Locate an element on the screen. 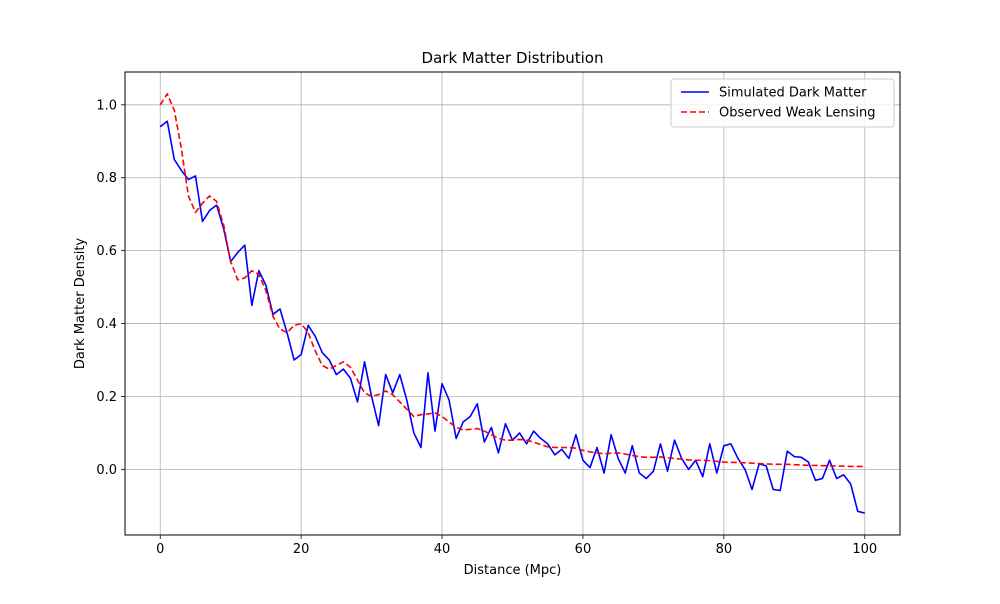  x-tick-label: 100 is located at coordinates (864, 549).